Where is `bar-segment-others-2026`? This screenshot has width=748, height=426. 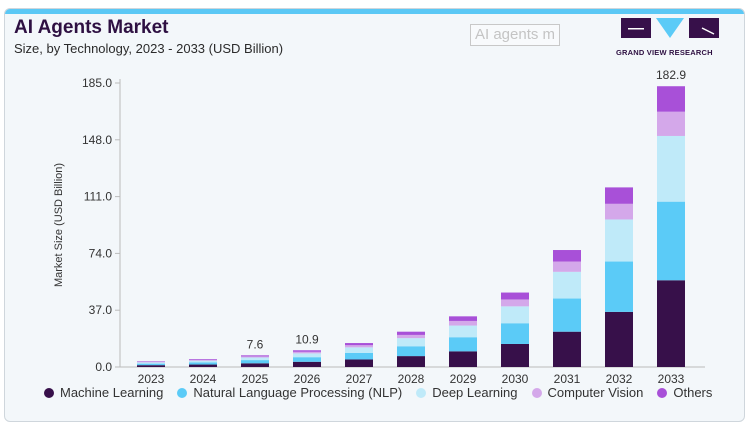 bar-segment-others-2026 is located at coordinates (307, 351).